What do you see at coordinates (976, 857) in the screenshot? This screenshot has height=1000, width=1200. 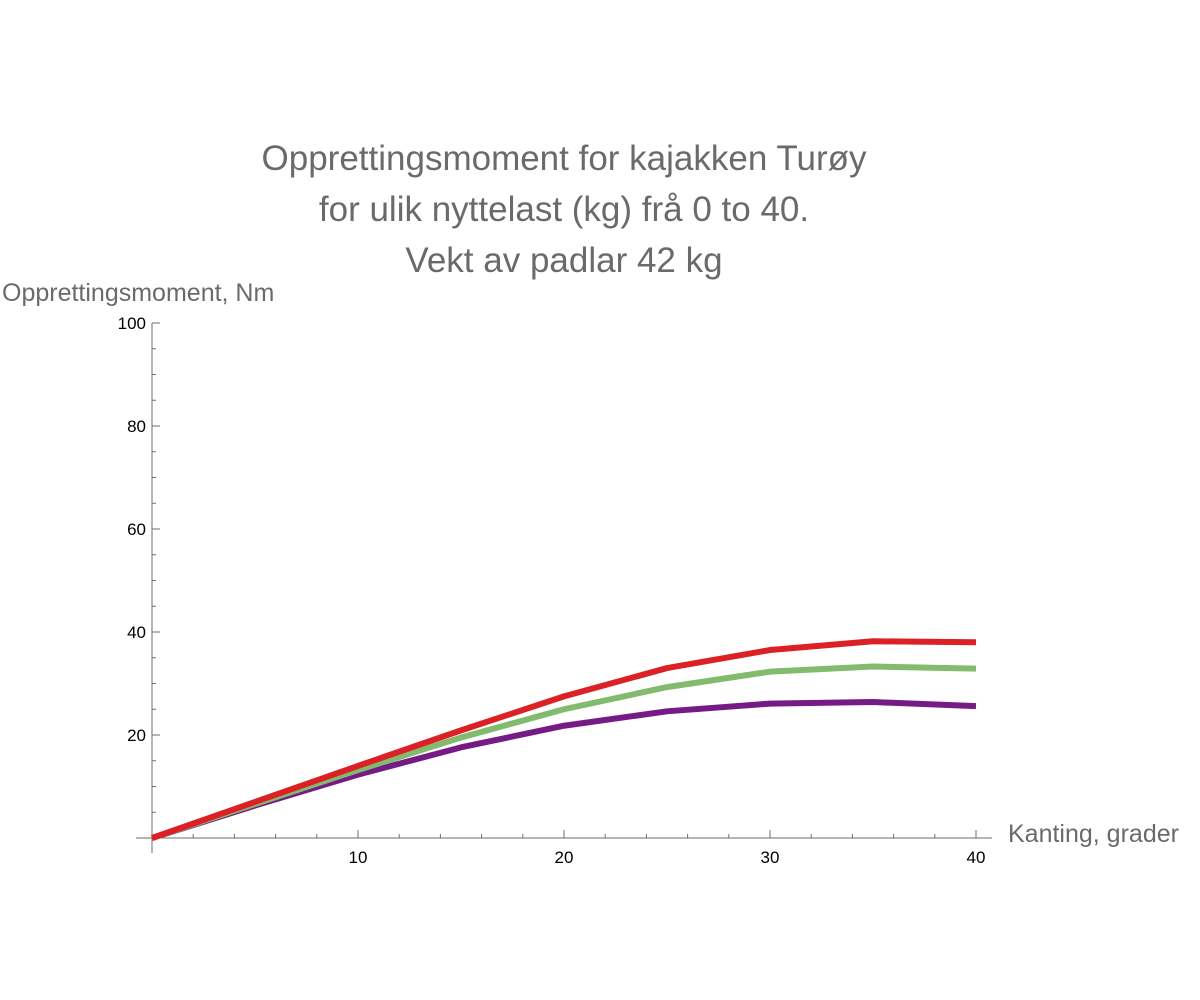 I see `x-tick-label: 40` at bounding box center [976, 857].